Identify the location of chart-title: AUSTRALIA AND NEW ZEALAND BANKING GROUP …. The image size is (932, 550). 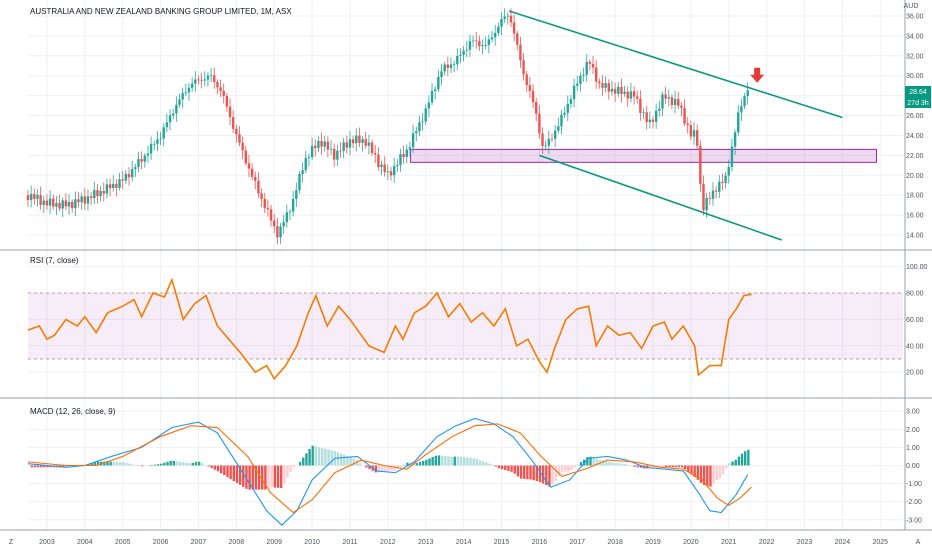
(161, 11).